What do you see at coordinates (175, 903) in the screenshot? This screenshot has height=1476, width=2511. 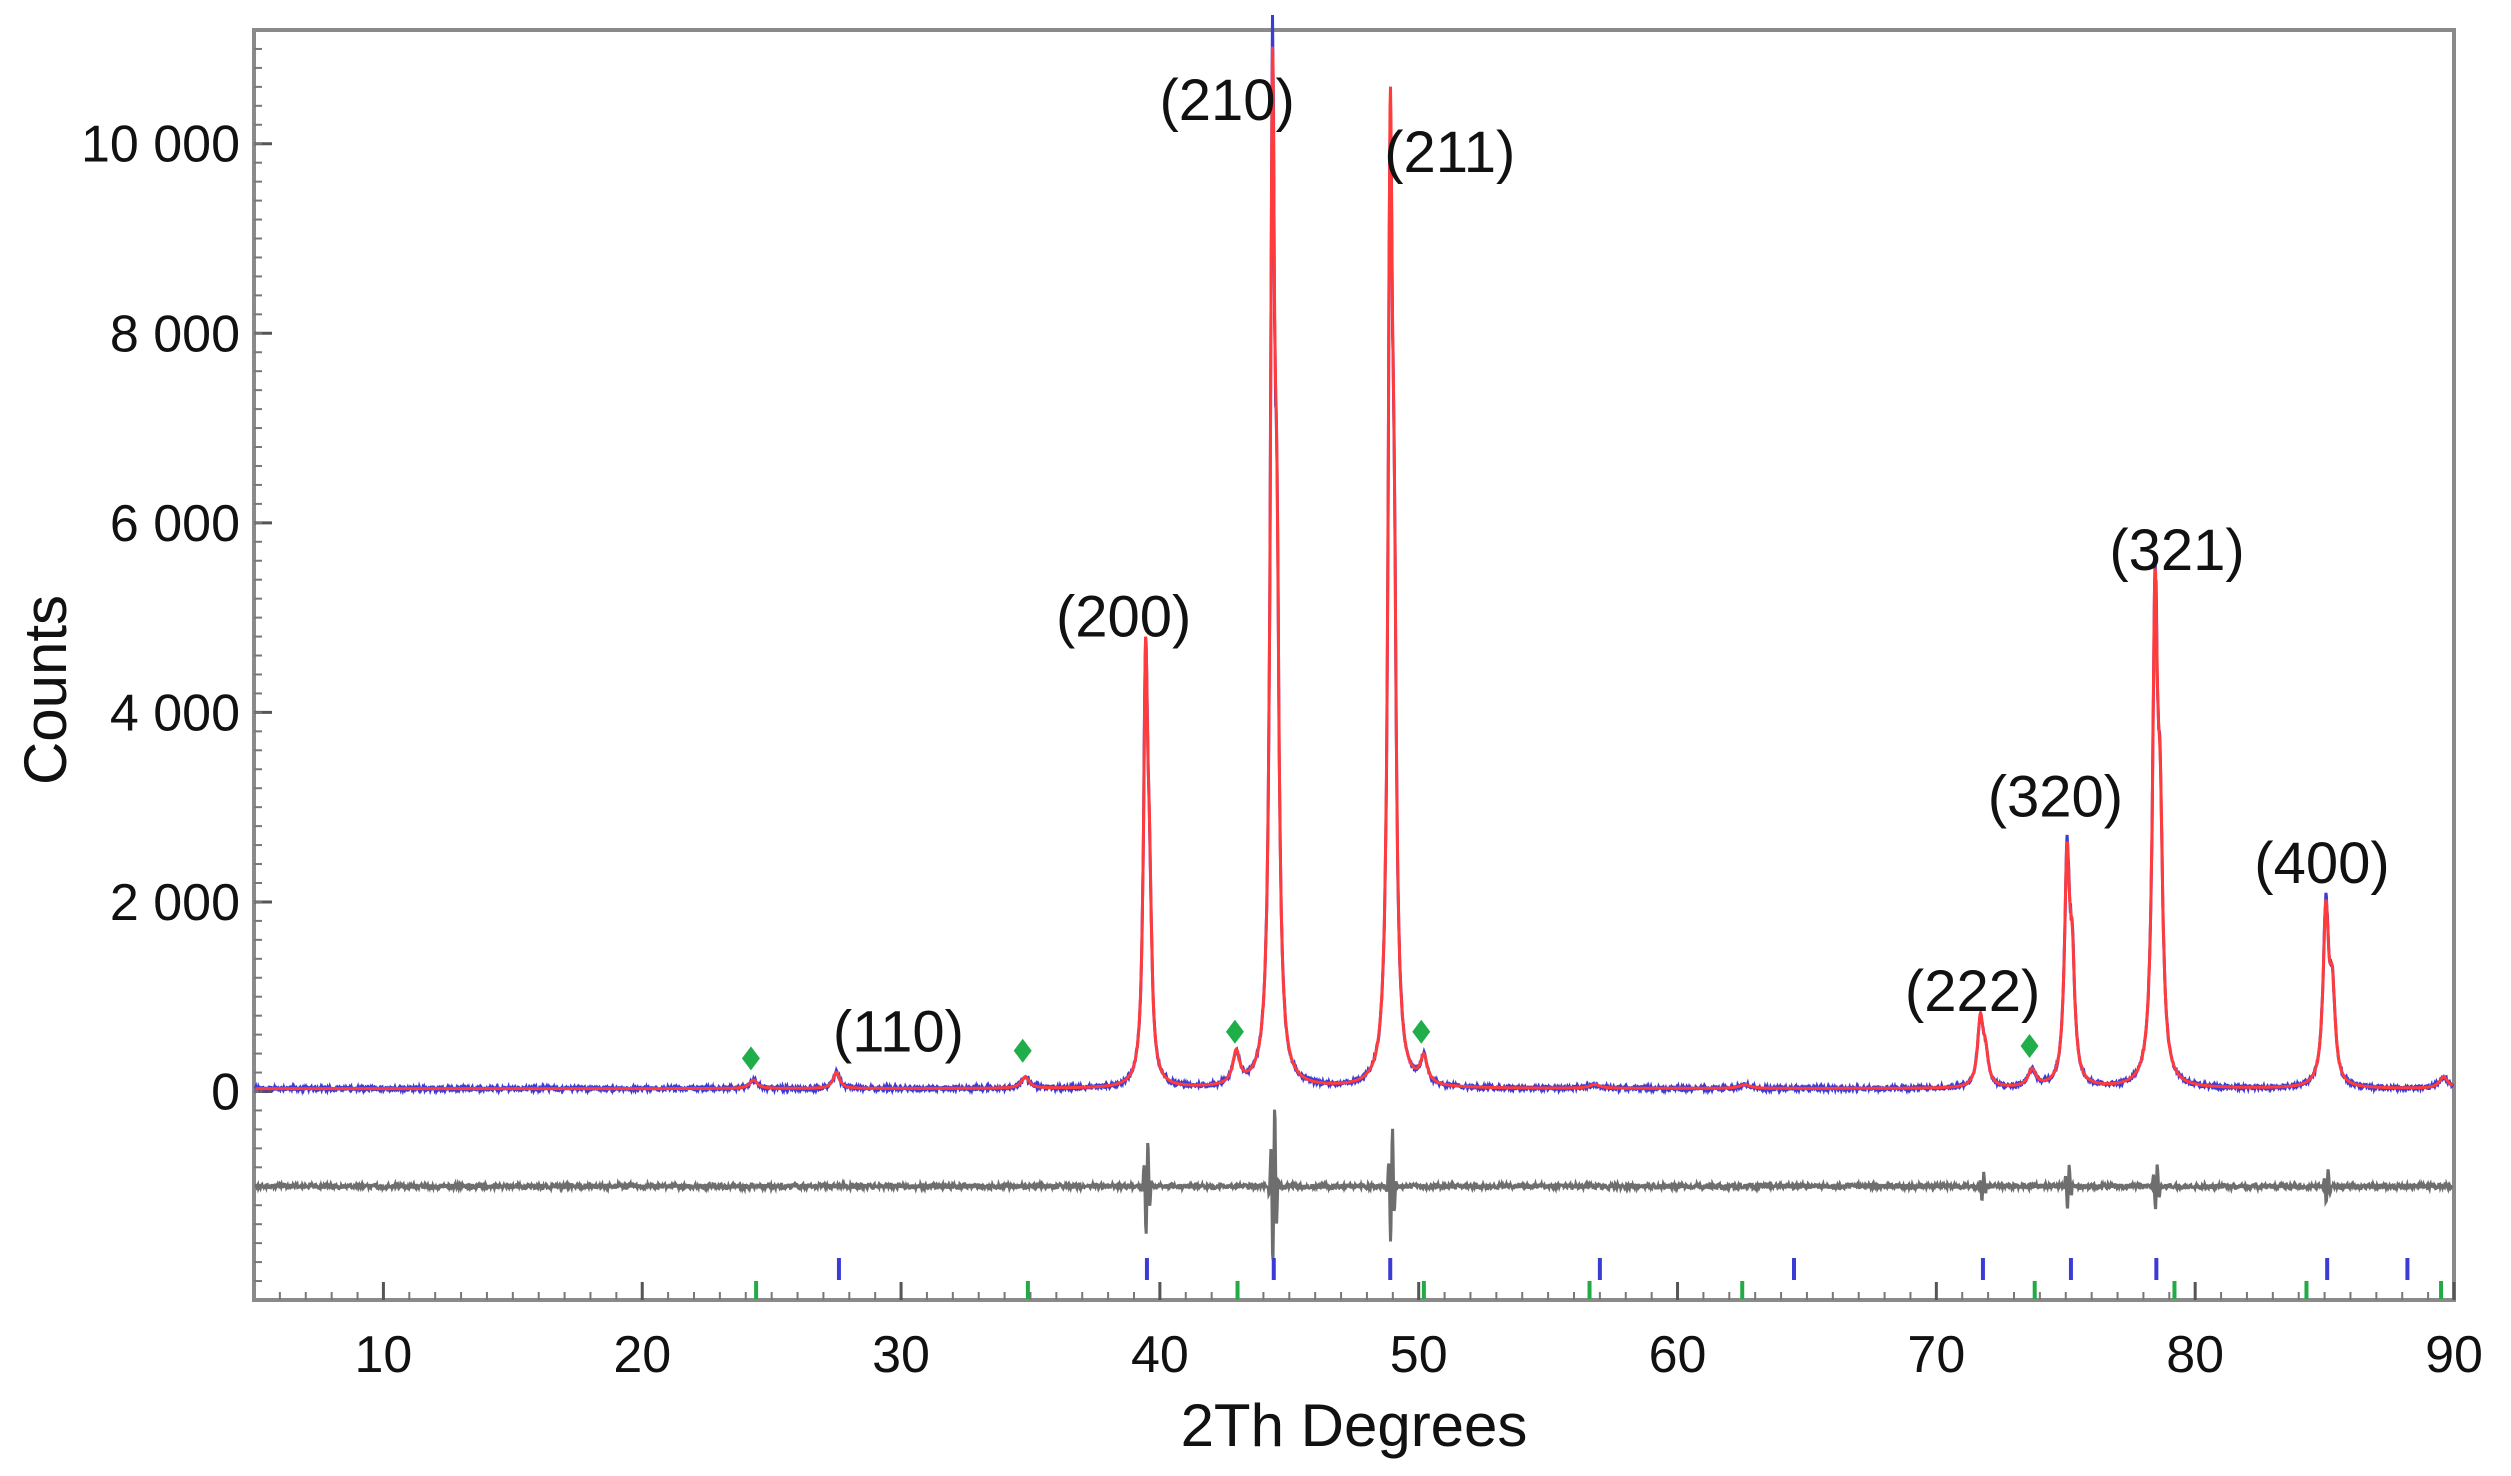 I see `y-tick-label: 2 000` at bounding box center [175, 903].